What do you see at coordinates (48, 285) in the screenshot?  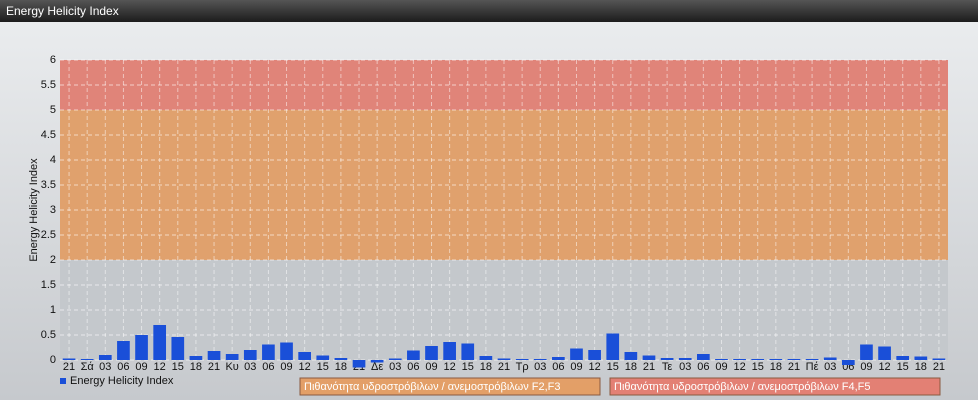 I see `y-tick-label: 1.5` at bounding box center [48, 285].